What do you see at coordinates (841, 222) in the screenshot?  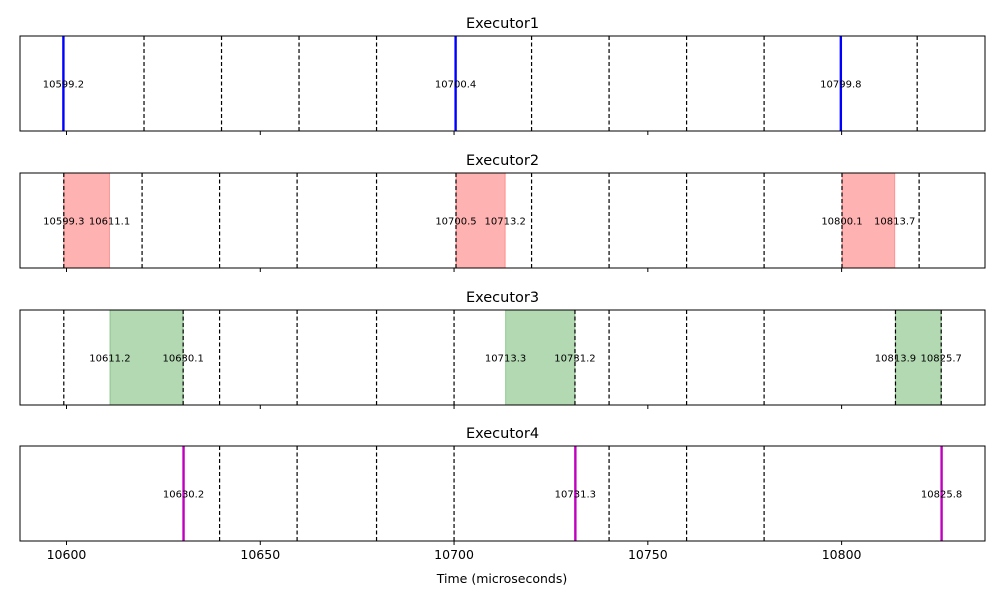 I see `time-label: 10800.1` at bounding box center [841, 222].